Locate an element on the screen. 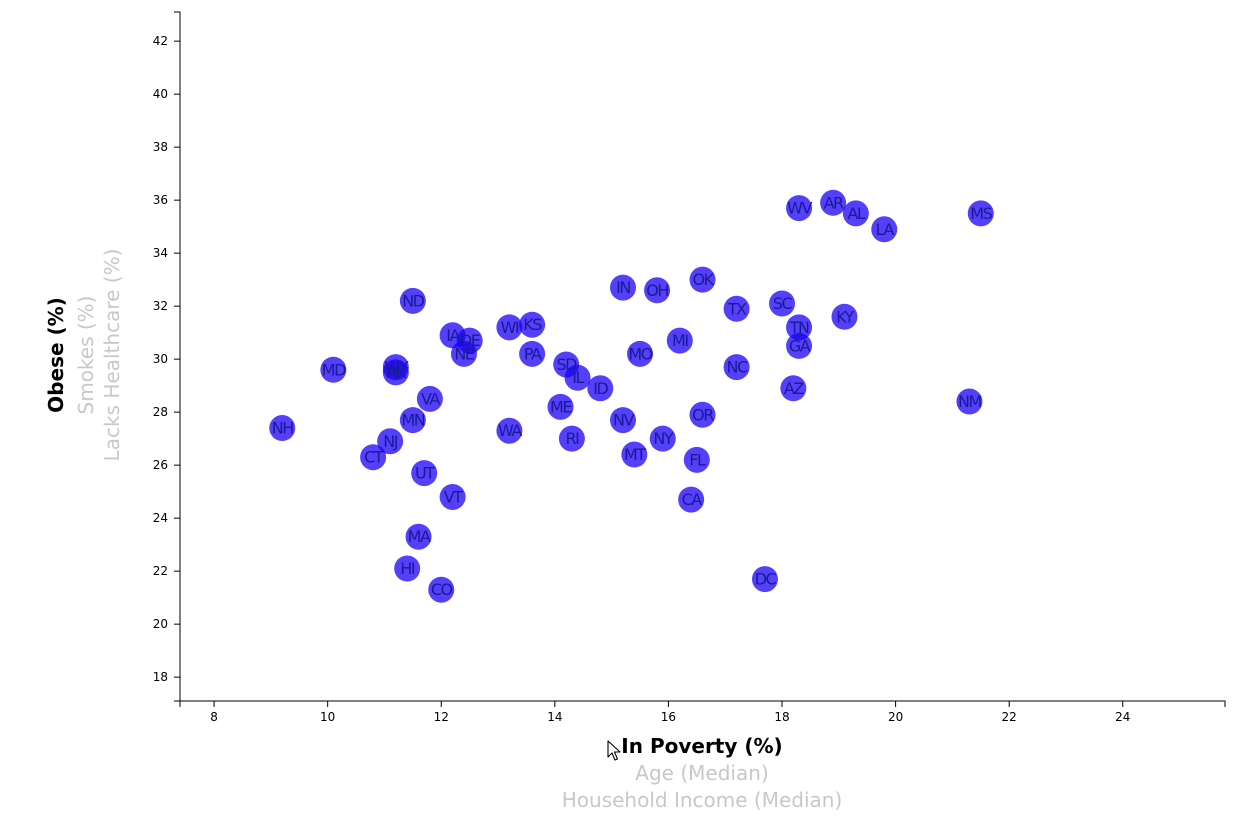  state-point-ks is located at coordinates (532, 324).